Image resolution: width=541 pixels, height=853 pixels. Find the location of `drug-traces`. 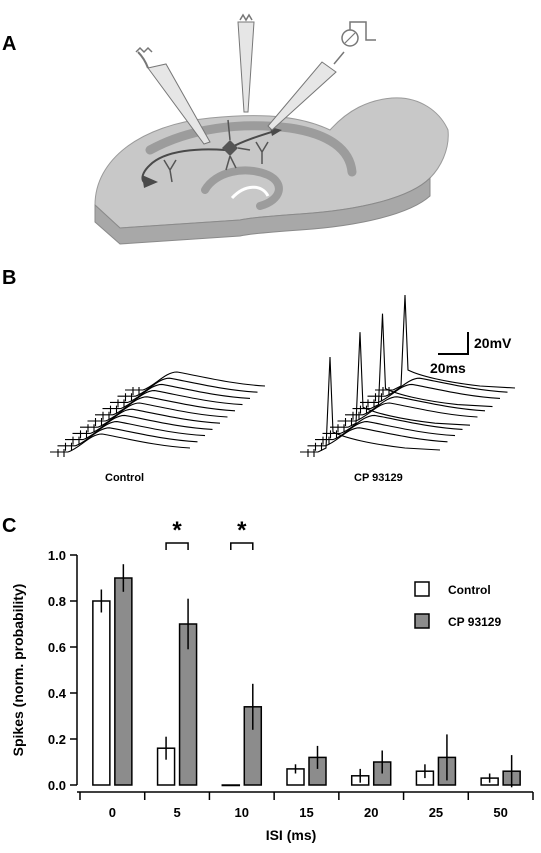

drug-traces is located at coordinates (408, 375).